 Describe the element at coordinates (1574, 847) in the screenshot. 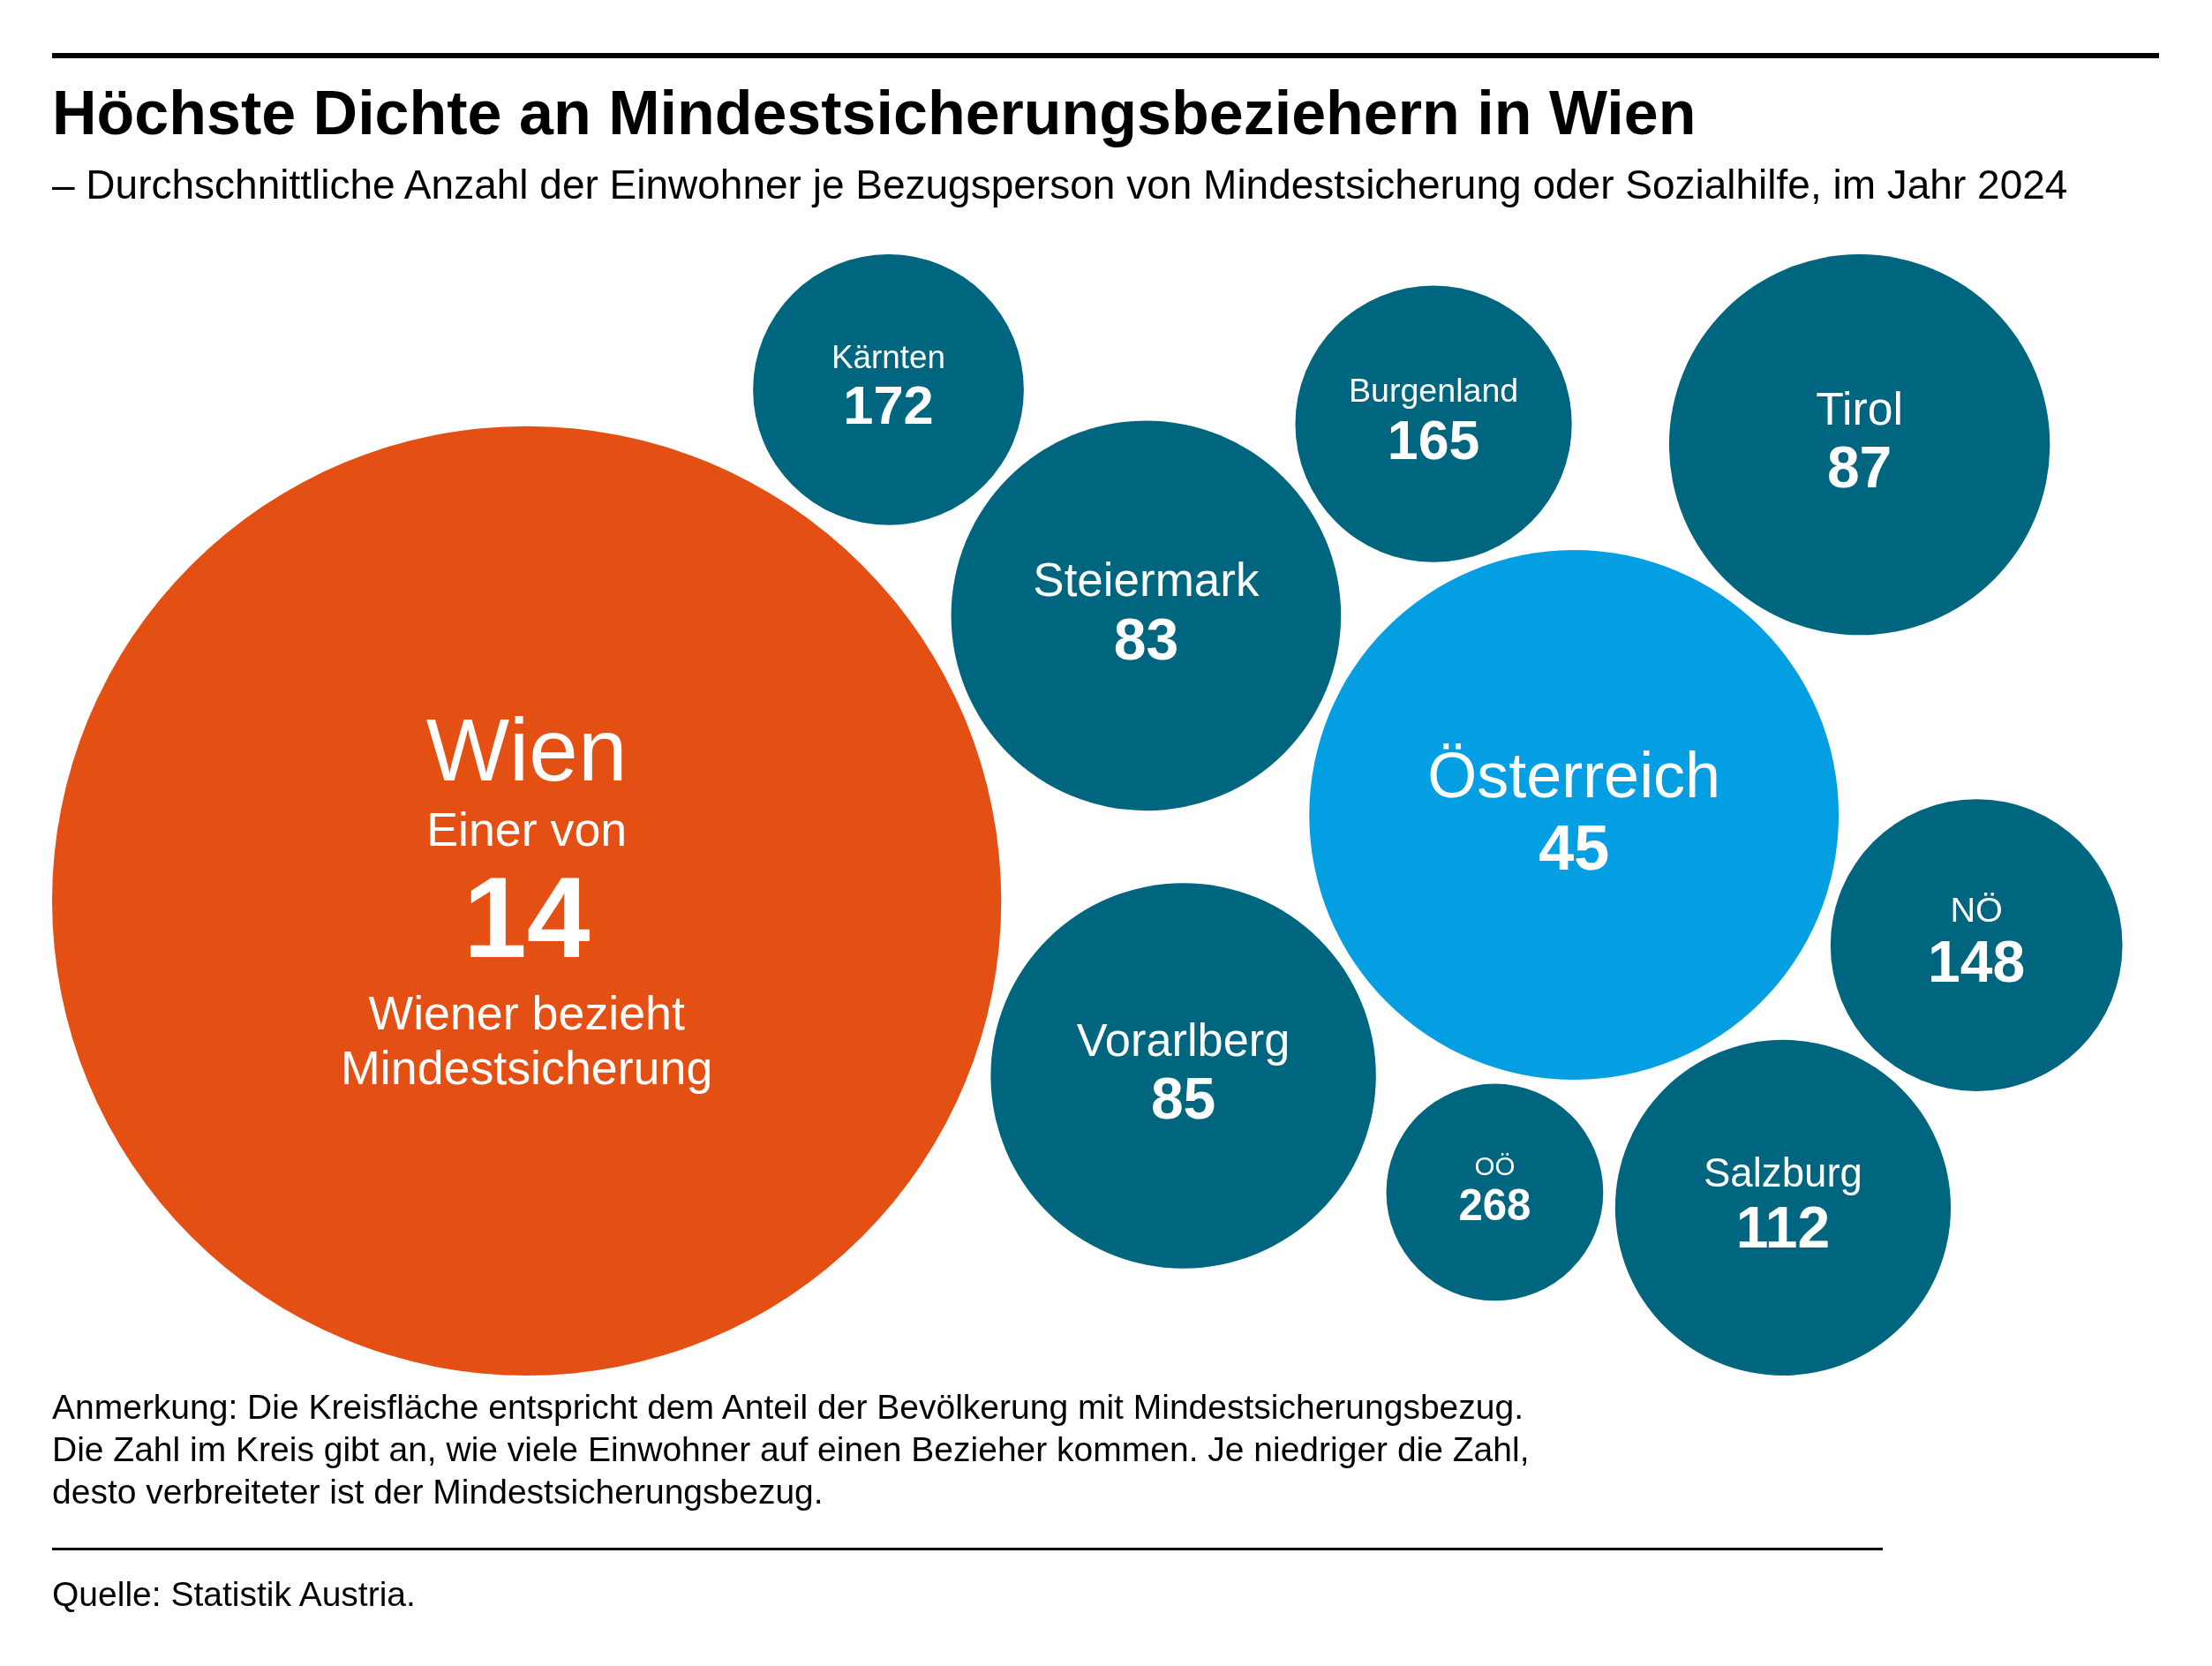

I see `data-label: 45` at that location.